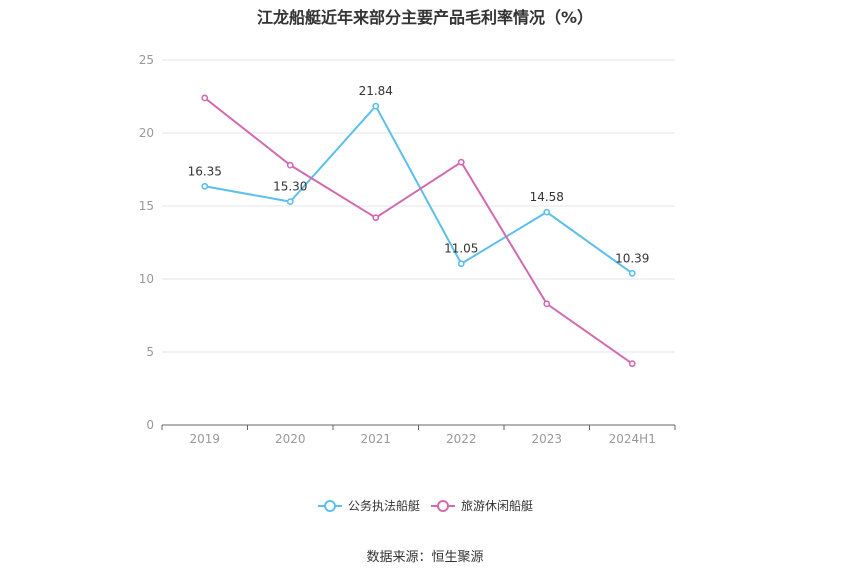 This screenshot has width=850, height=575. I want to click on legend: 公务执法船艇 旅游休闲船艇, so click(425, 505).